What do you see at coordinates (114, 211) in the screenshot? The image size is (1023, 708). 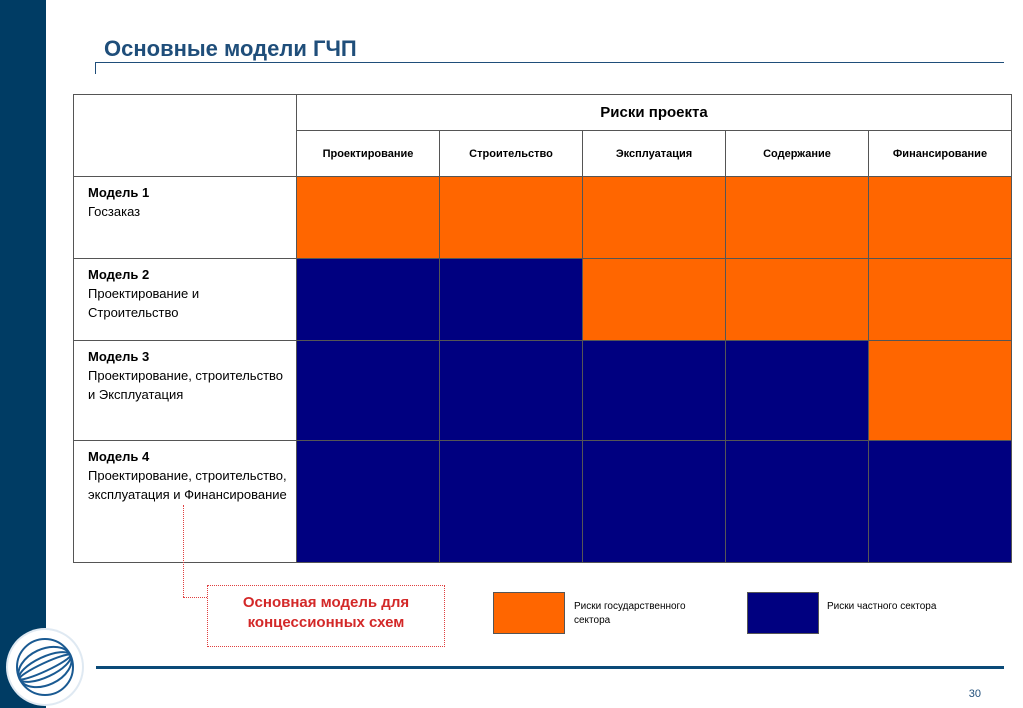 I see `model-description: Госзаказ` at bounding box center [114, 211].